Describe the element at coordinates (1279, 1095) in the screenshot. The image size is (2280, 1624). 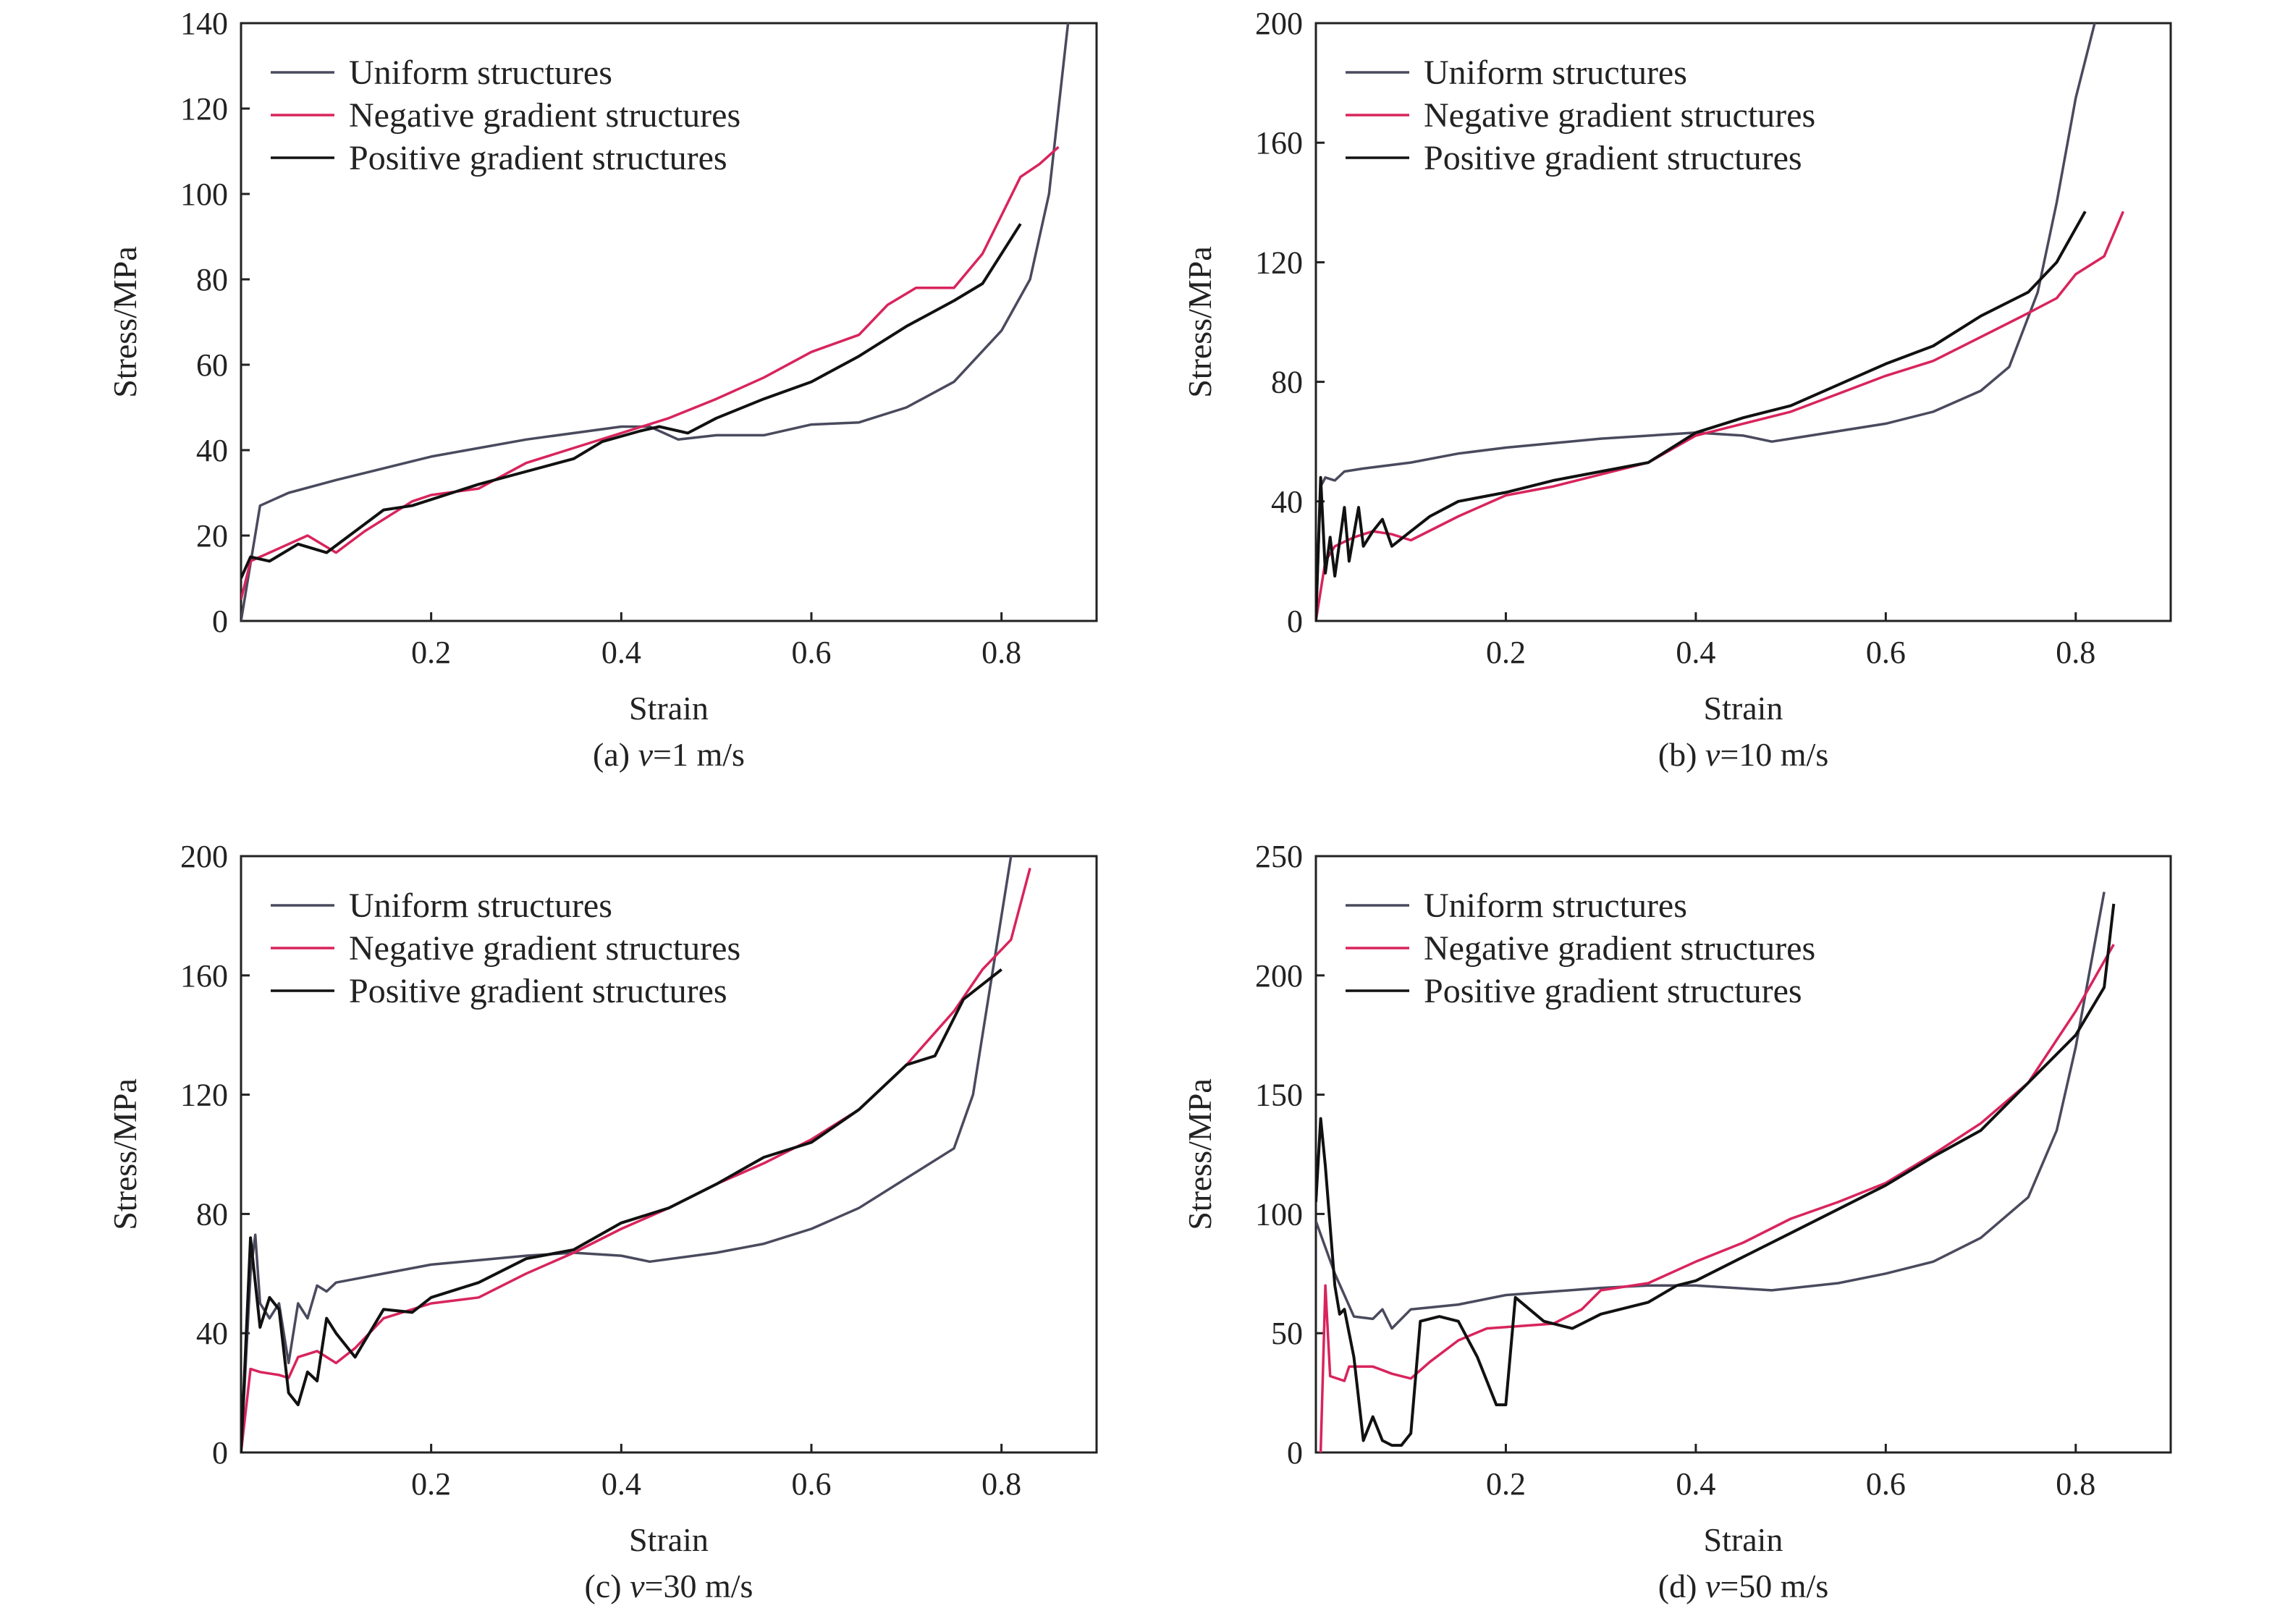
I see `y-tick-label: 150` at that location.